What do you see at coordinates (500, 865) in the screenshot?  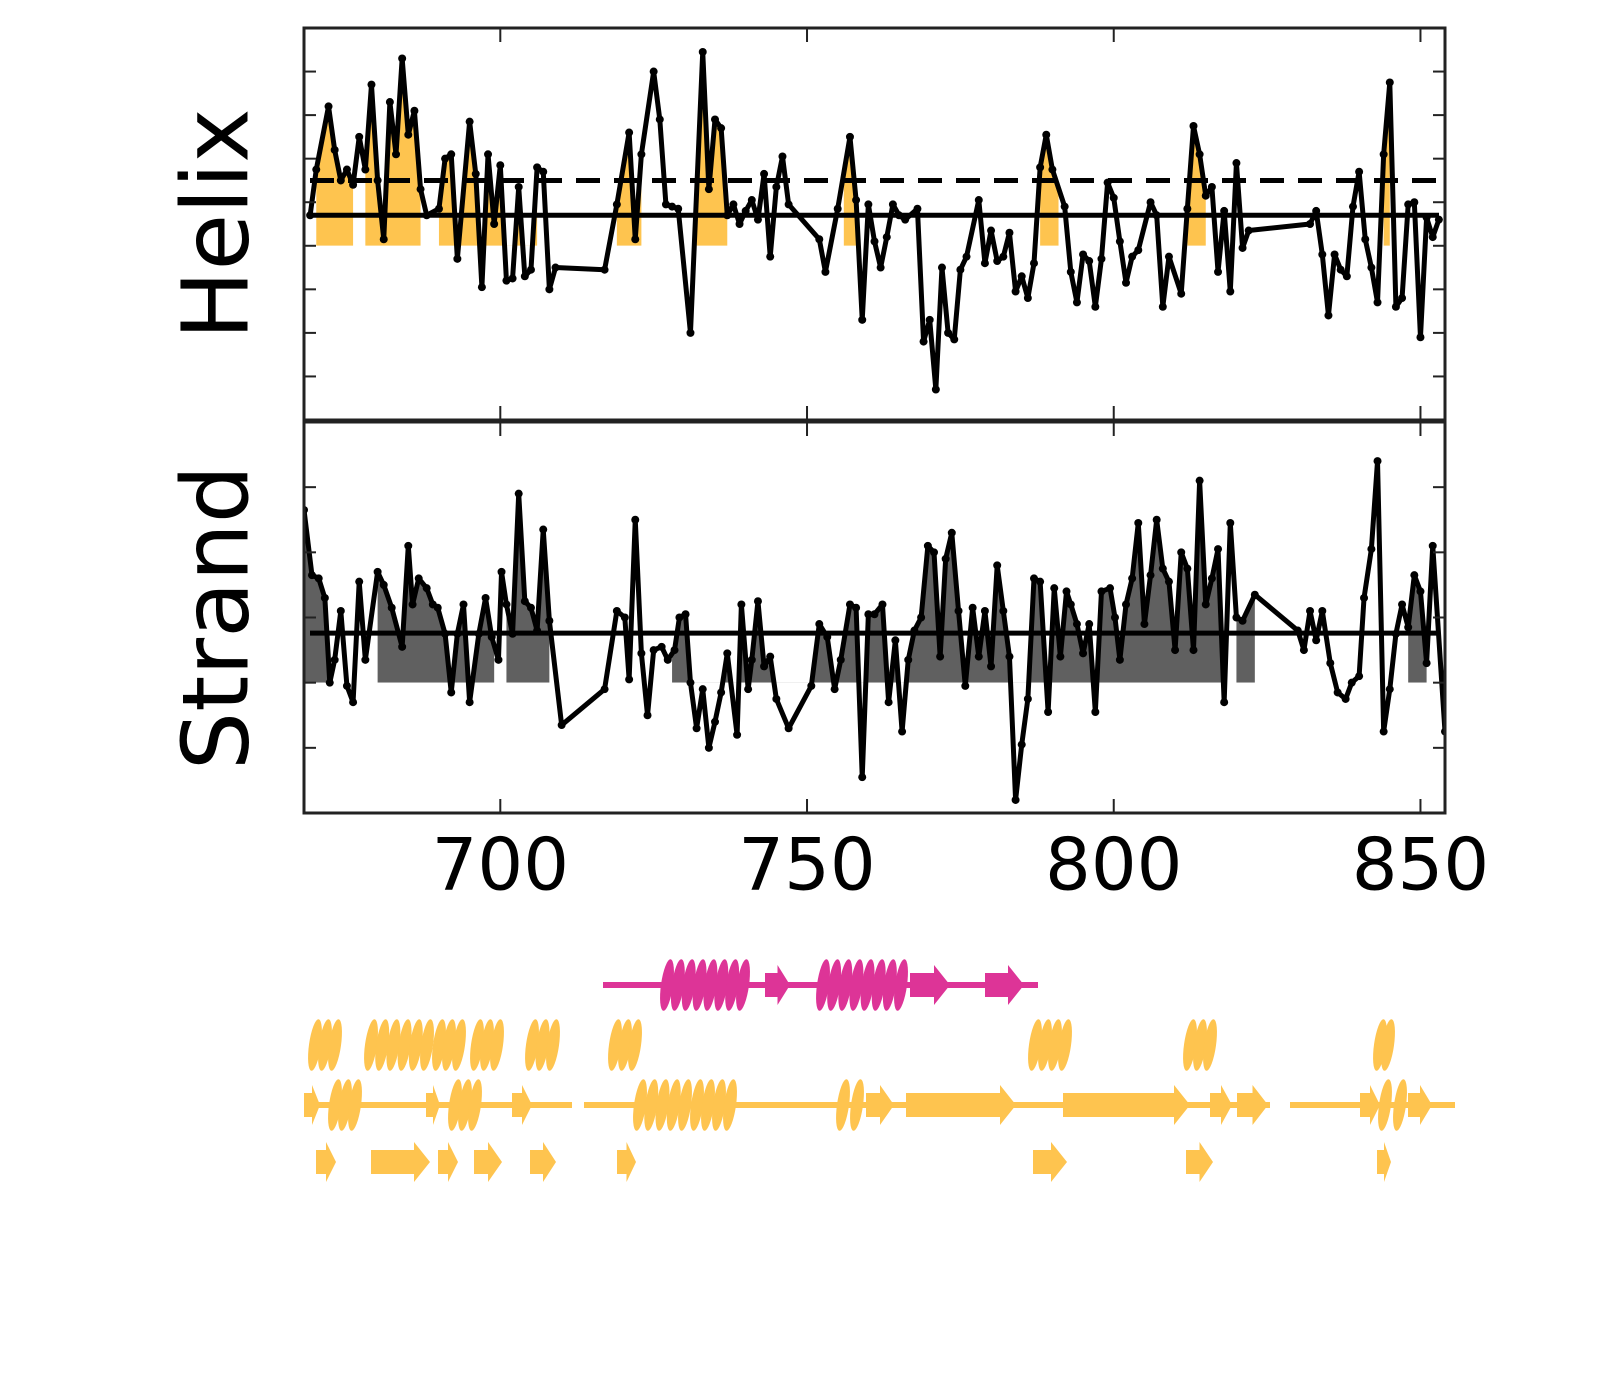 I see `x-tick-label: 700` at bounding box center [500, 865].